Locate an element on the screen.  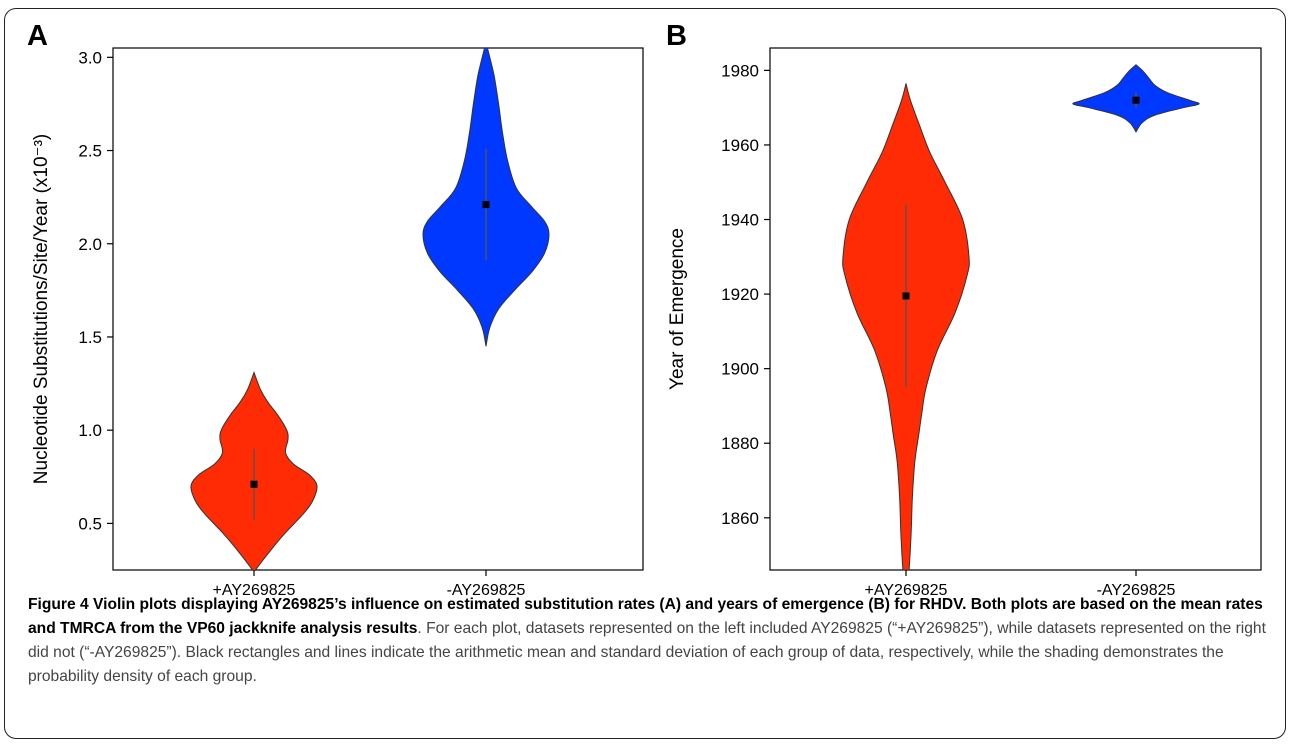
y-tick-label-b-4: 1940 is located at coordinates (740, 220).